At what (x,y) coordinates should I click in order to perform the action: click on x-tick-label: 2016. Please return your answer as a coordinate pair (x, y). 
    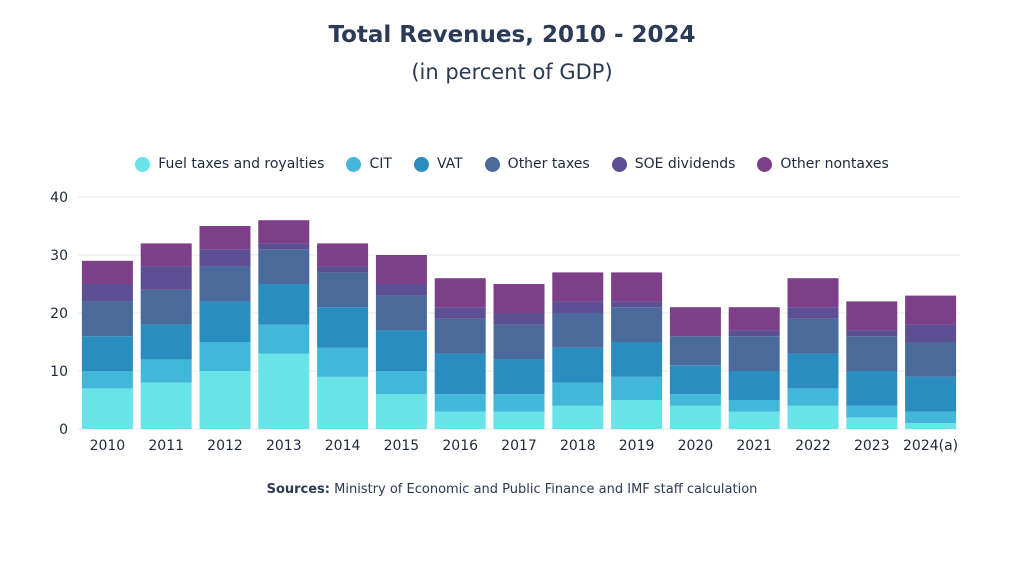
    Looking at the image, I should click on (460, 446).